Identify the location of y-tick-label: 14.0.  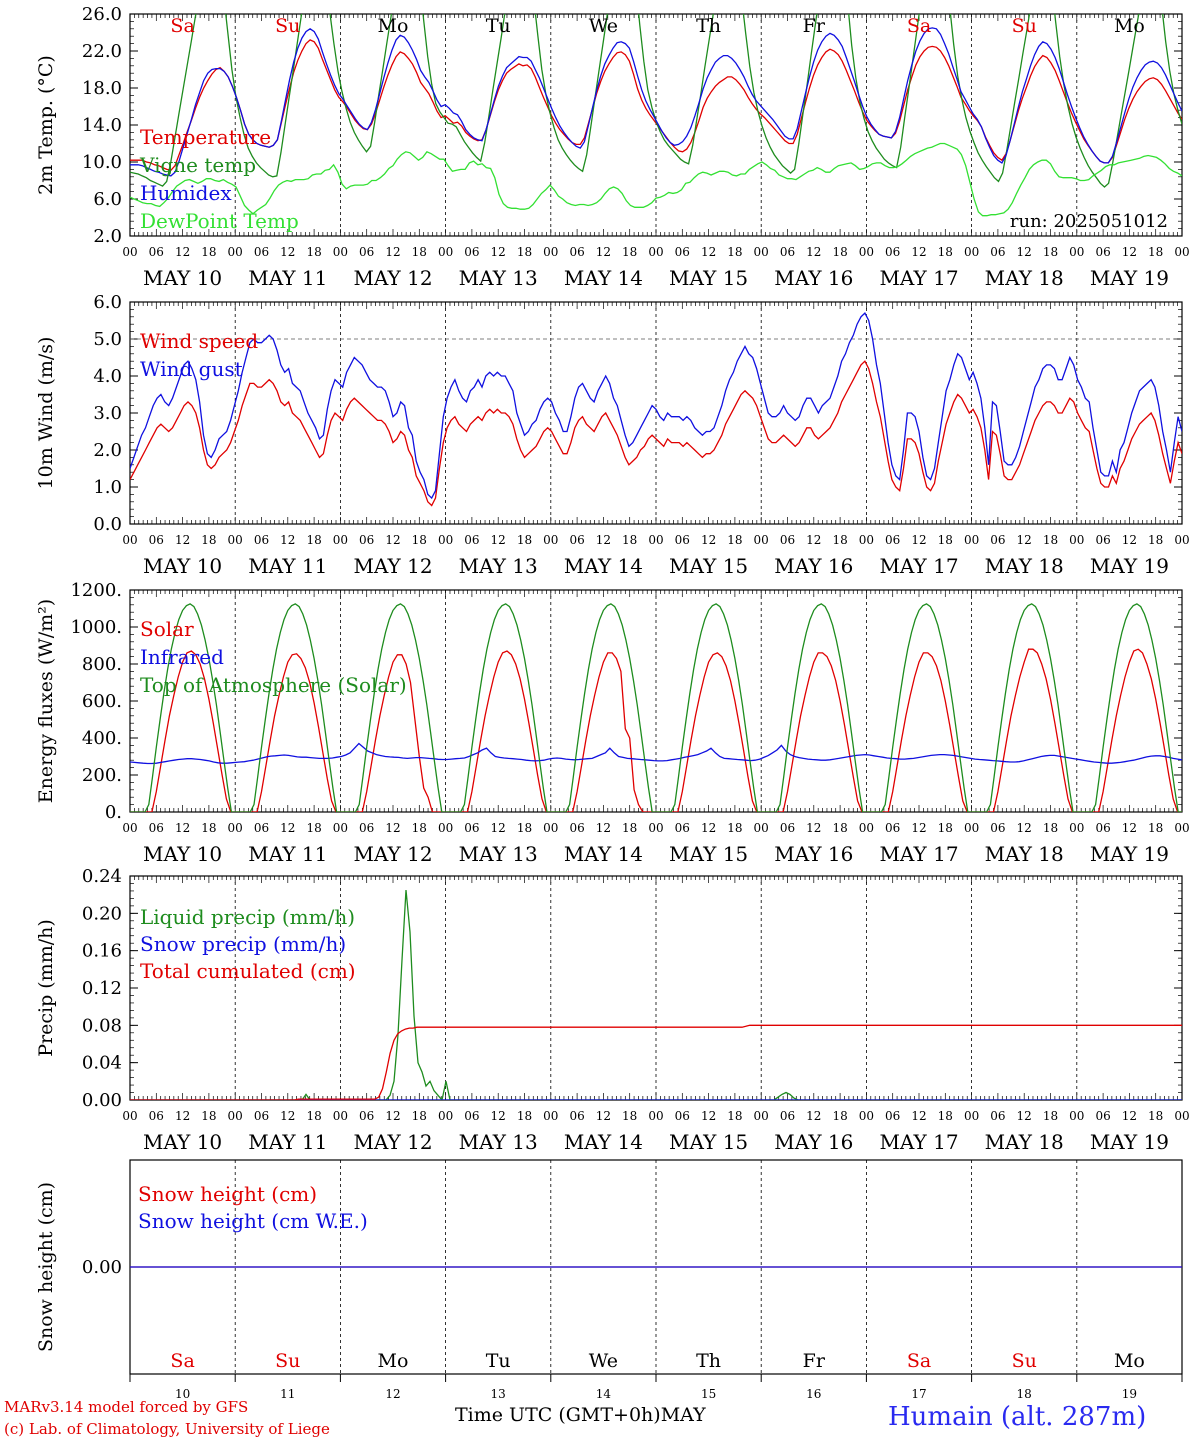
(102, 125).